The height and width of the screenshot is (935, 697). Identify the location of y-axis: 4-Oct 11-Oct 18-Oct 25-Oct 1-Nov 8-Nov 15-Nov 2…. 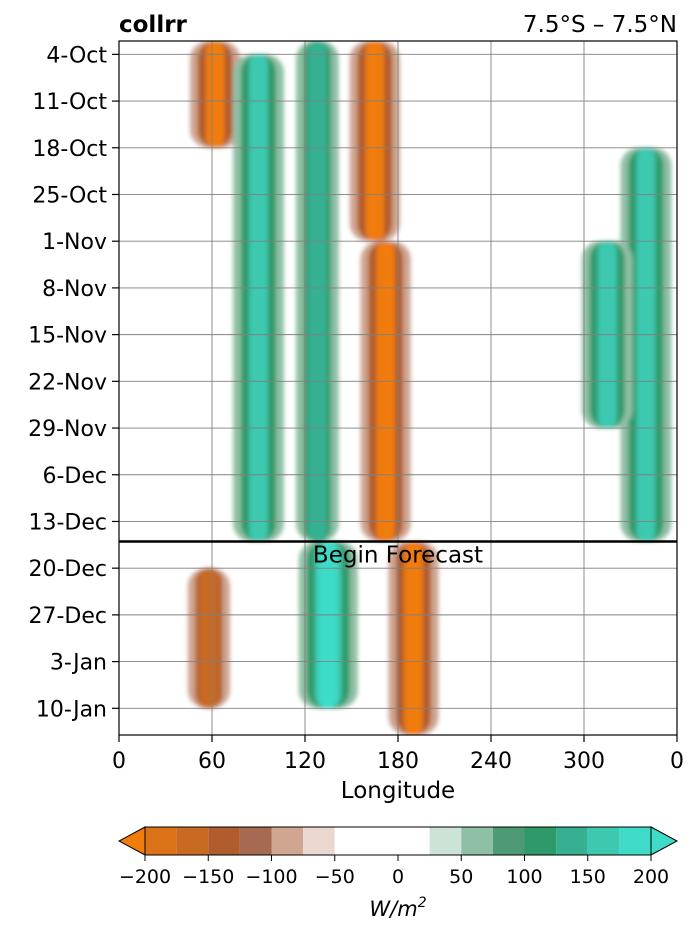
(73, 382).